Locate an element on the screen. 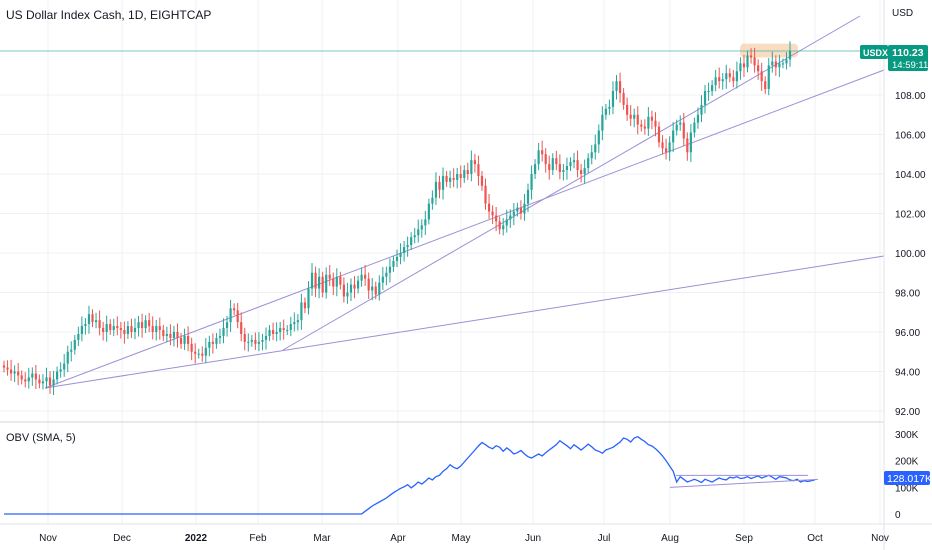 The image size is (932, 550). time-tick-label: Nov is located at coordinates (48, 538).